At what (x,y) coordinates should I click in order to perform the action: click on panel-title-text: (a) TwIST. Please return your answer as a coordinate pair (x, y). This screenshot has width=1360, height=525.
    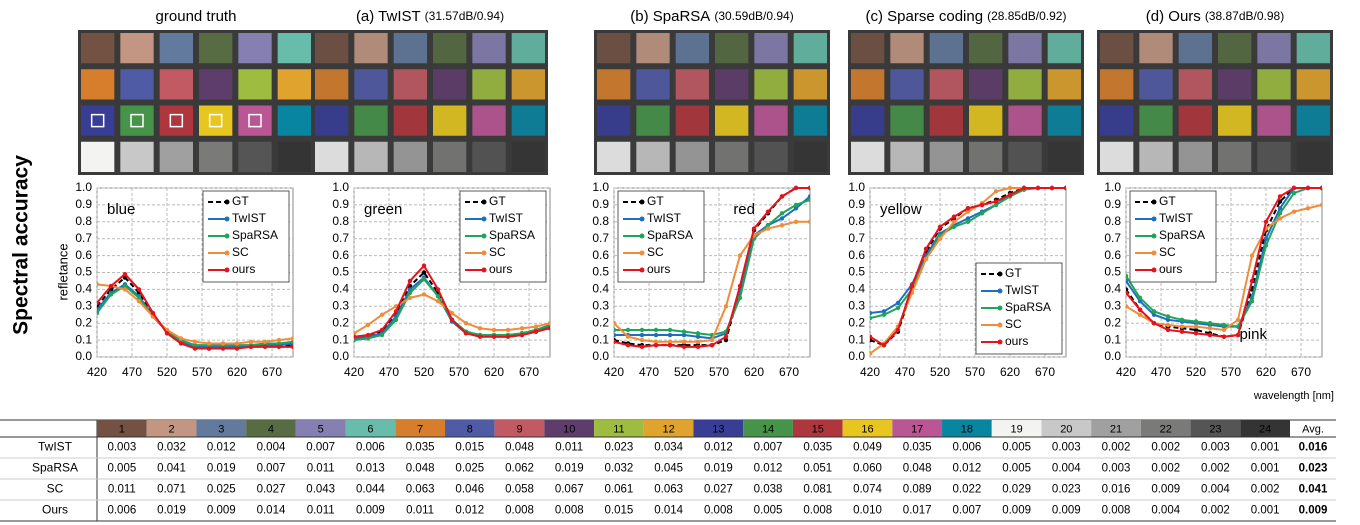
    Looking at the image, I should click on (388, 16).